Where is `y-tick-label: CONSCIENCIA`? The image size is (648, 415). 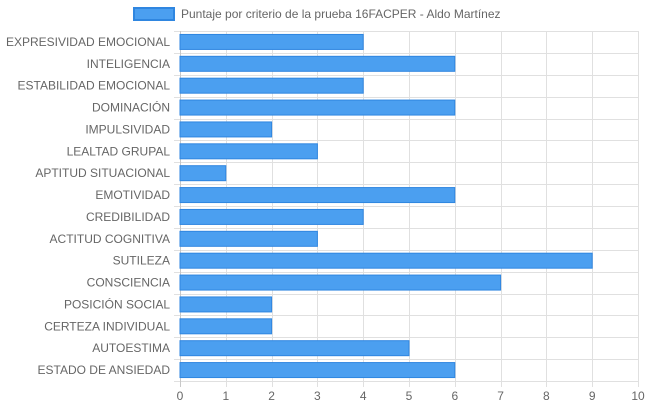
y-tick-label: CONSCIENCIA is located at coordinates (128, 283).